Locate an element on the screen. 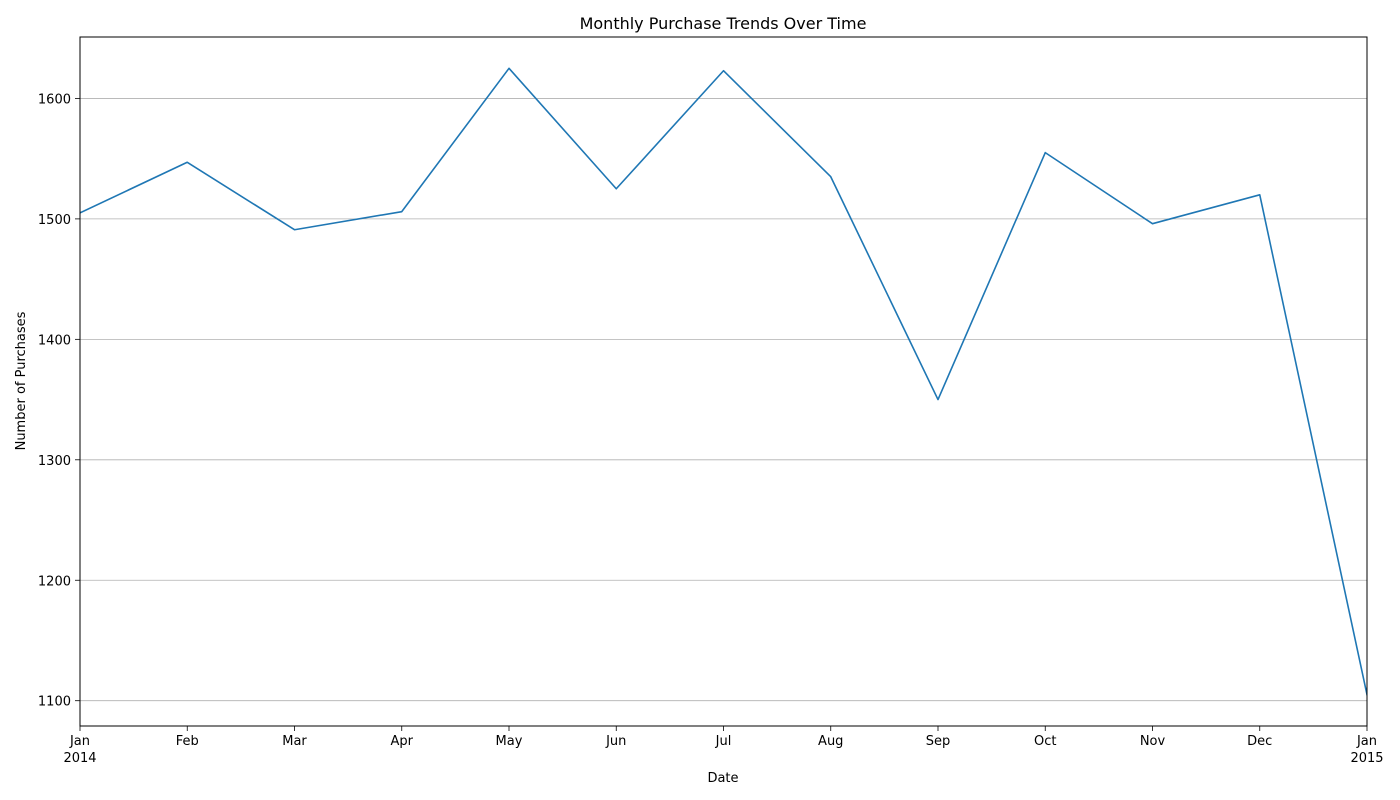  x-tick-year-label: 2015 is located at coordinates (1366, 758).